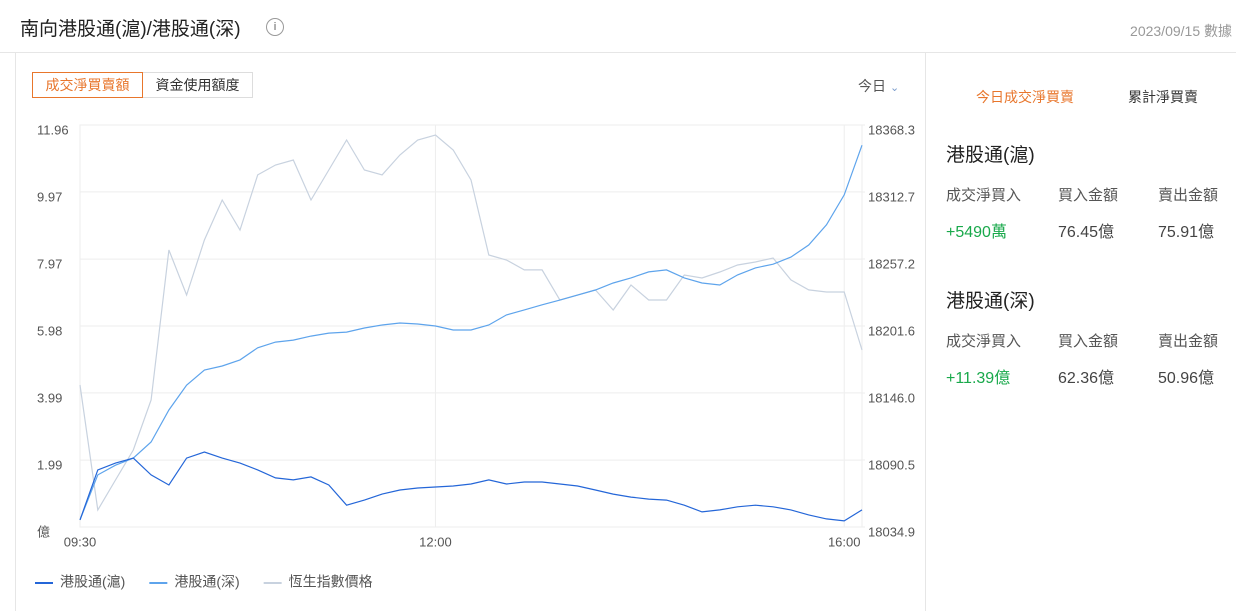 Image resolution: width=1236 pixels, height=611 pixels. Describe the element at coordinates (1186, 378) in the screenshot. I see `summary-value: 50.96億` at that location.